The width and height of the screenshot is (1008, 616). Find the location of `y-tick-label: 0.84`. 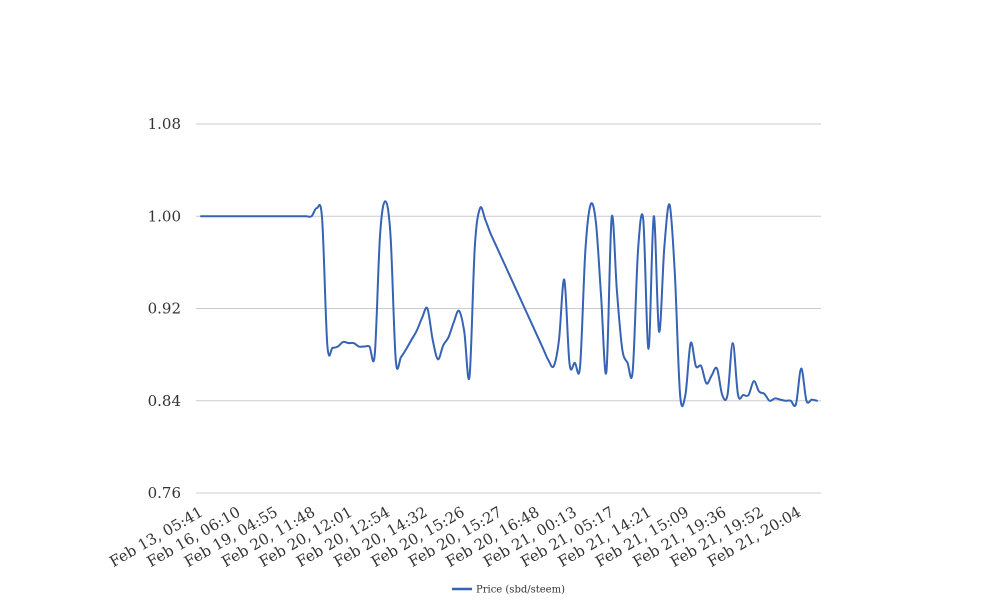

y-tick-label: 0.84 is located at coordinates (164, 401).